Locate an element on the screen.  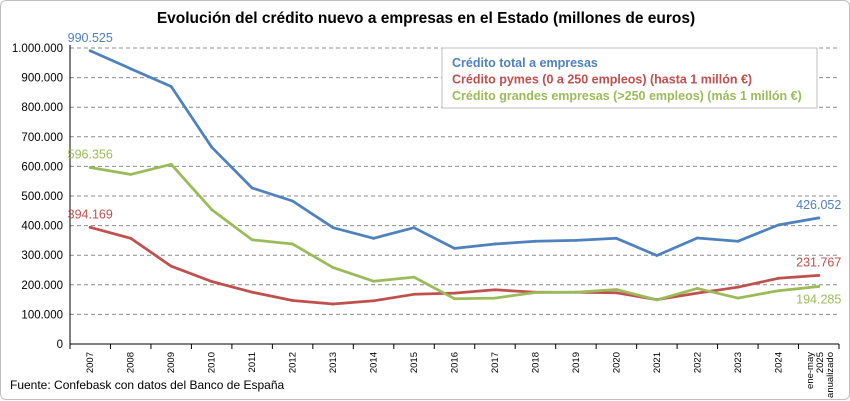
x-tick-label: 2018 is located at coordinates (535, 362).